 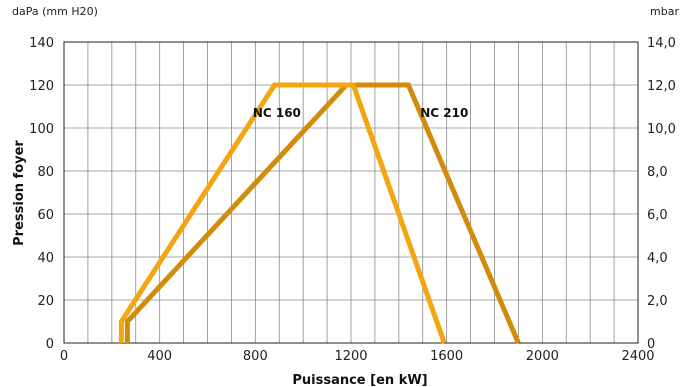 I want to click on x-tick-label: 1200, so click(x=350, y=356).